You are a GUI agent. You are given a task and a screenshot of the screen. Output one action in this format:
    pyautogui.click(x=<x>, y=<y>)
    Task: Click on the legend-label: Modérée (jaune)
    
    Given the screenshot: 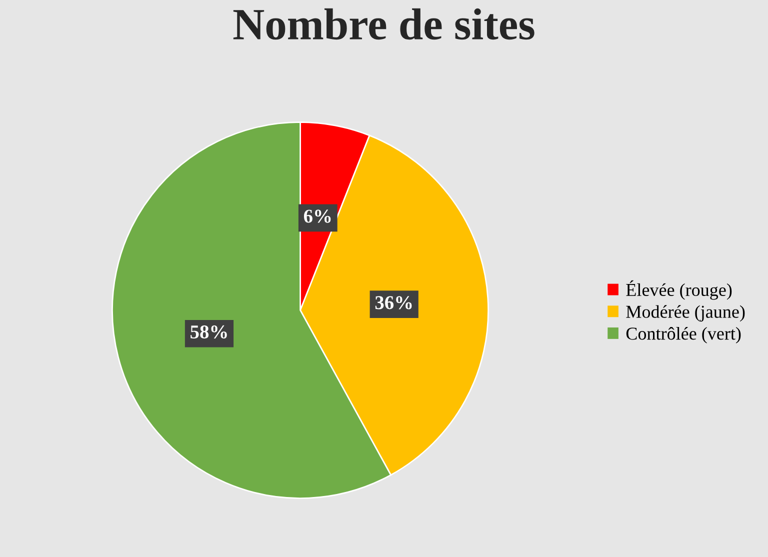 What is the action you would take?
    pyautogui.click(x=685, y=313)
    